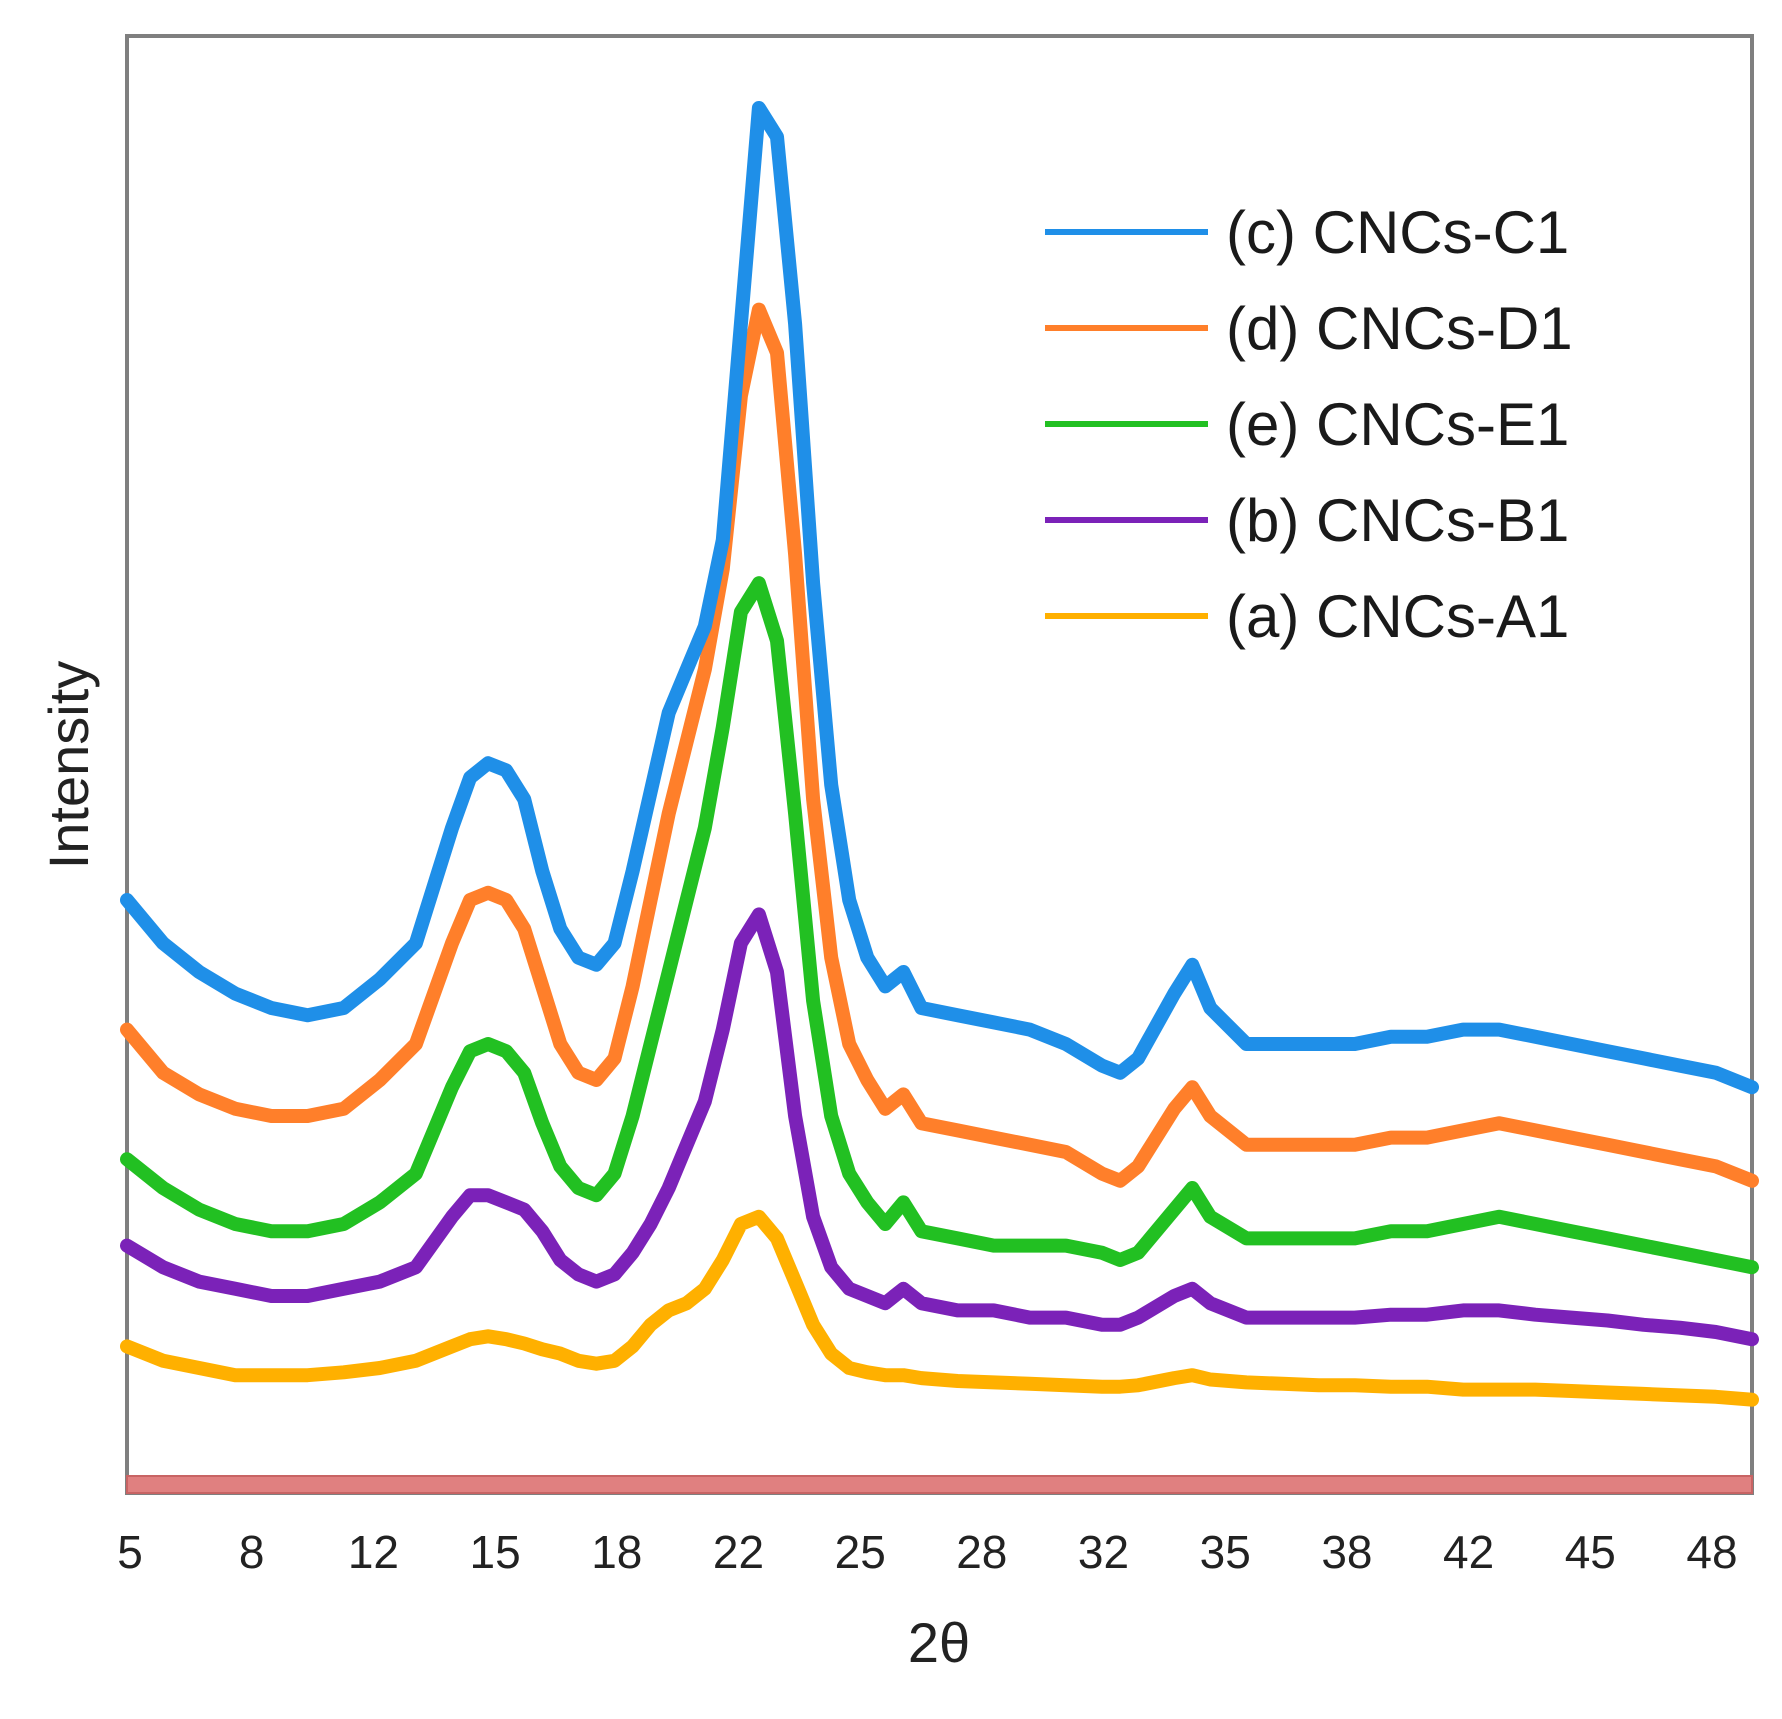  Describe the element at coordinates (1397, 232) in the screenshot. I see `legend-label-c-cncs-c1: (c) CNCs-C1` at that location.